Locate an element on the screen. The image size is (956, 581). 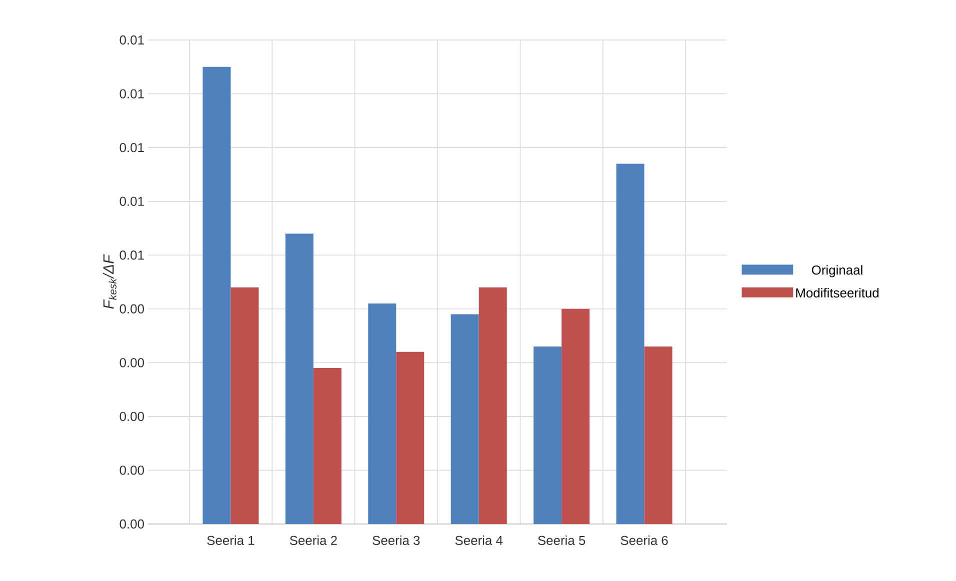
x-tick-label: Seeria 4 is located at coordinates (479, 541).